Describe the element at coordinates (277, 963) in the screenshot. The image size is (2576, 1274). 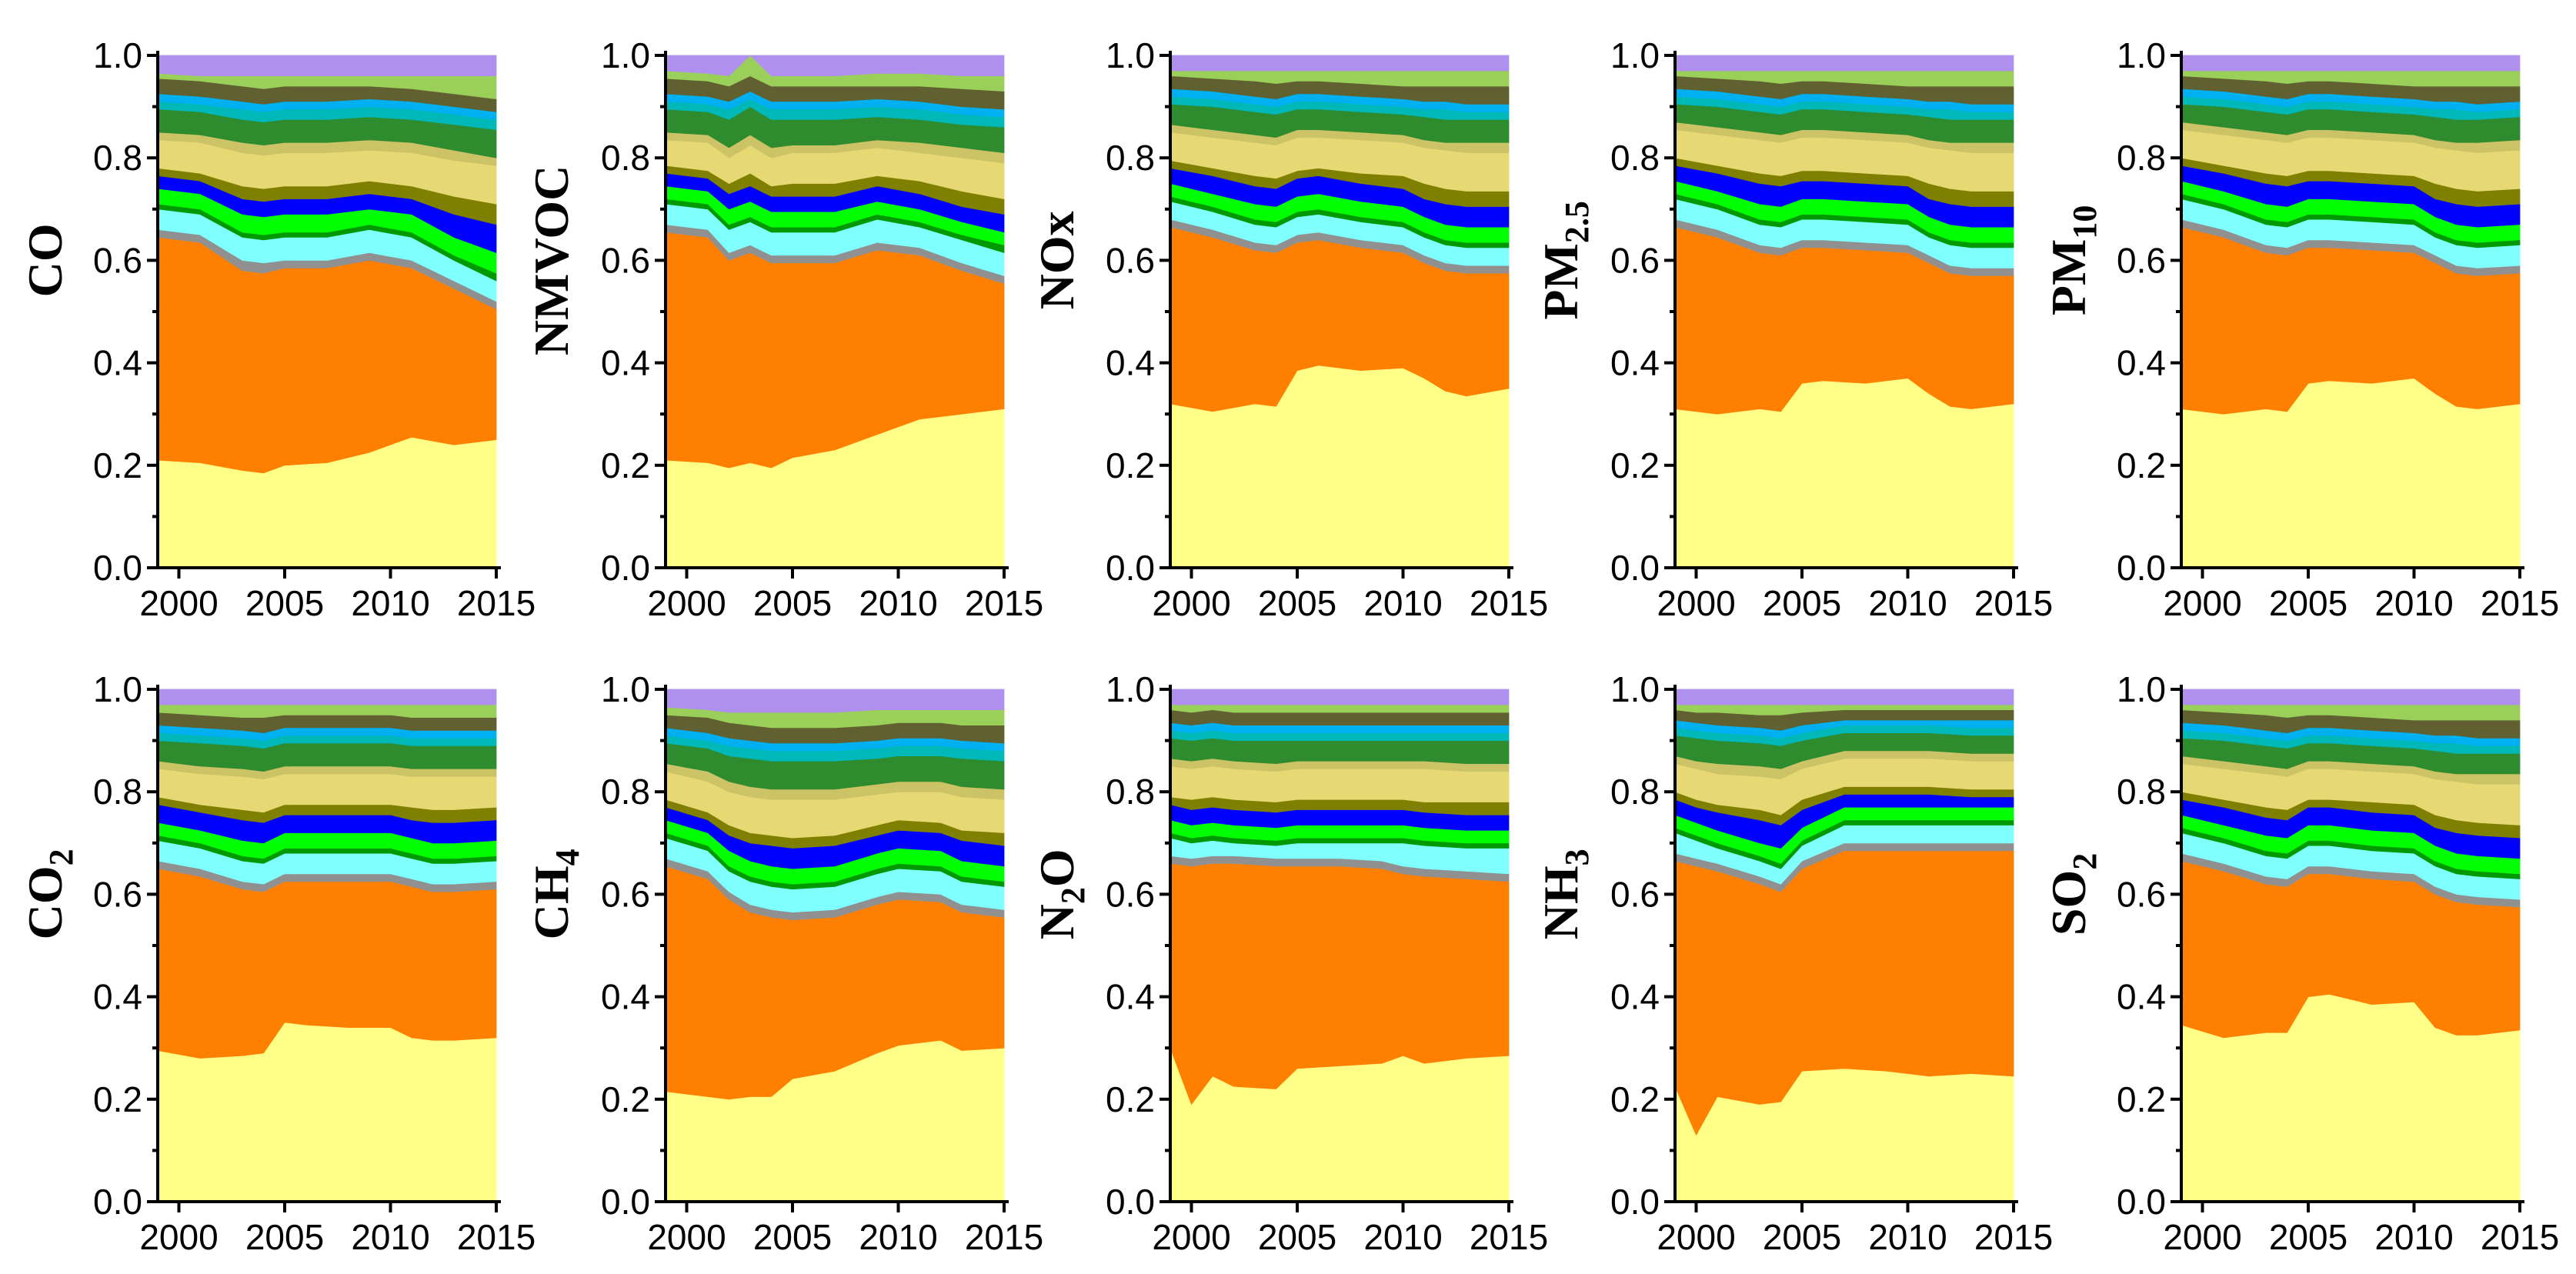
I see `chart-panel-co2: 0.0 0.2 0.4 0.6 0.8 1.0 2000 2005 2010 2015 CO2` at that location.